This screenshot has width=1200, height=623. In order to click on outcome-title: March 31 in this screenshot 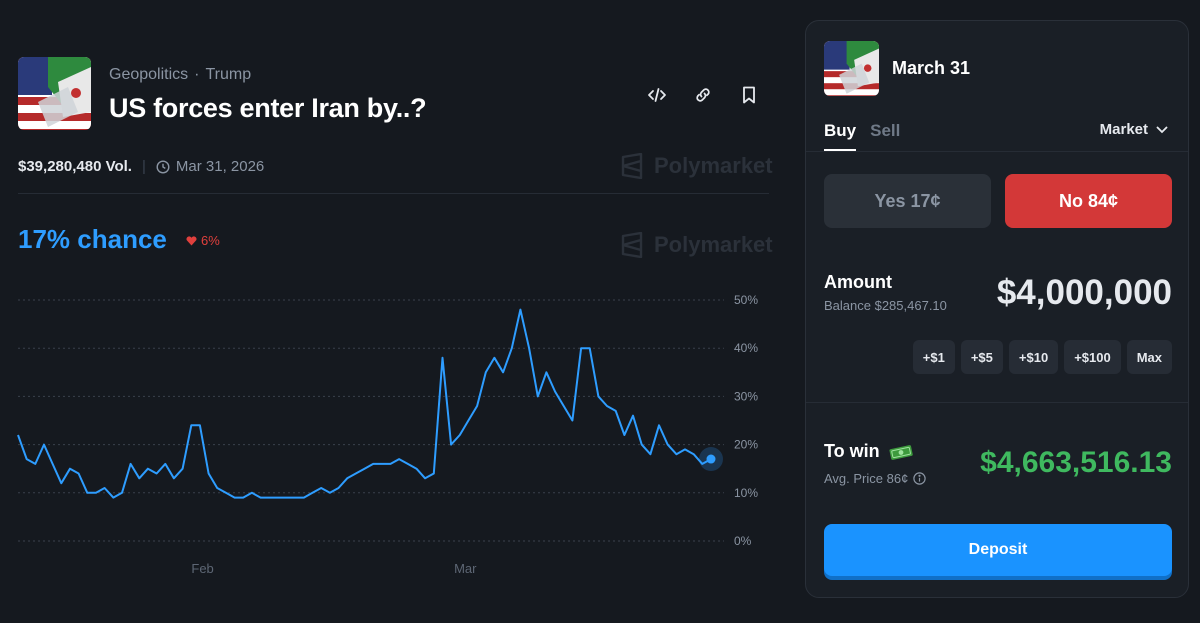, I will do `click(931, 68)`.